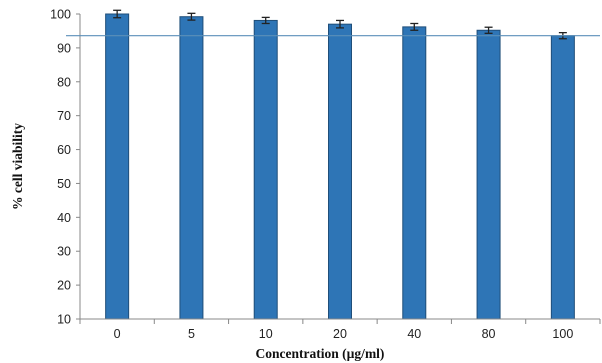  I want to click on y-tick-label-70: 70, so click(64, 116).